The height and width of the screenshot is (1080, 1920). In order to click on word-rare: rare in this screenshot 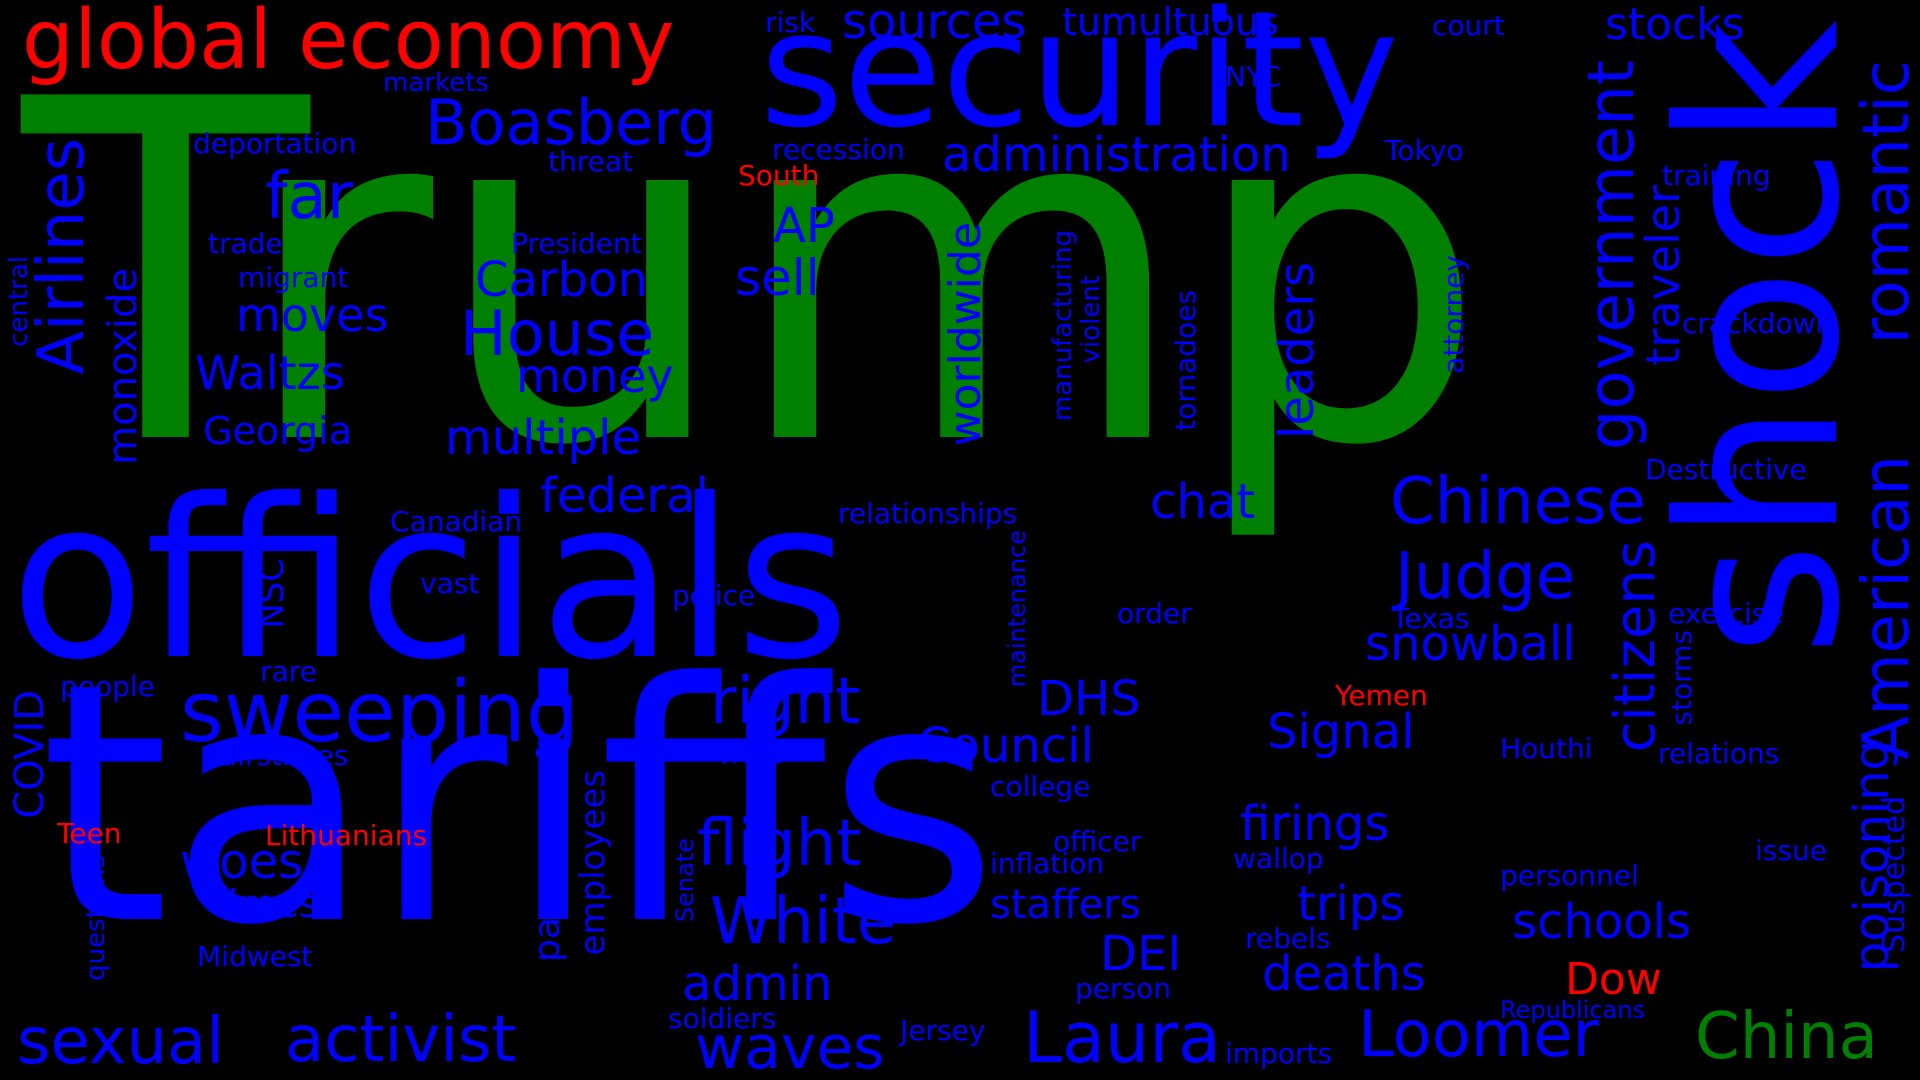, I will do `click(288, 671)`.